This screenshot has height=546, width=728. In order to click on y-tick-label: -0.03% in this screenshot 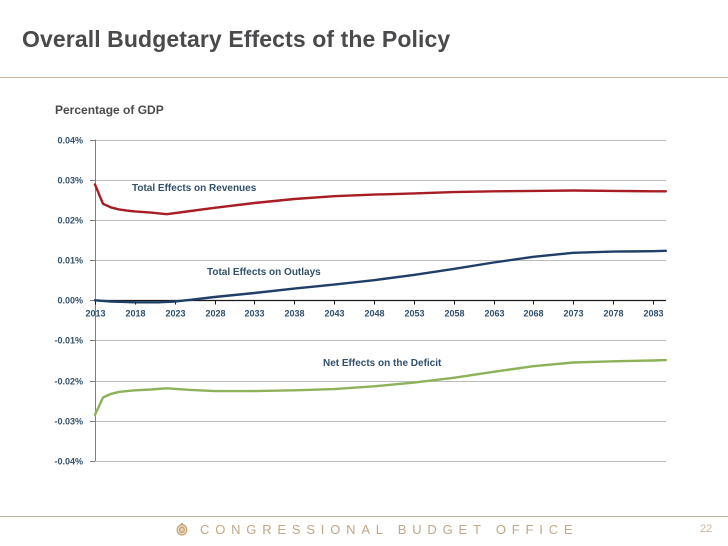, I will do `click(68, 422)`.